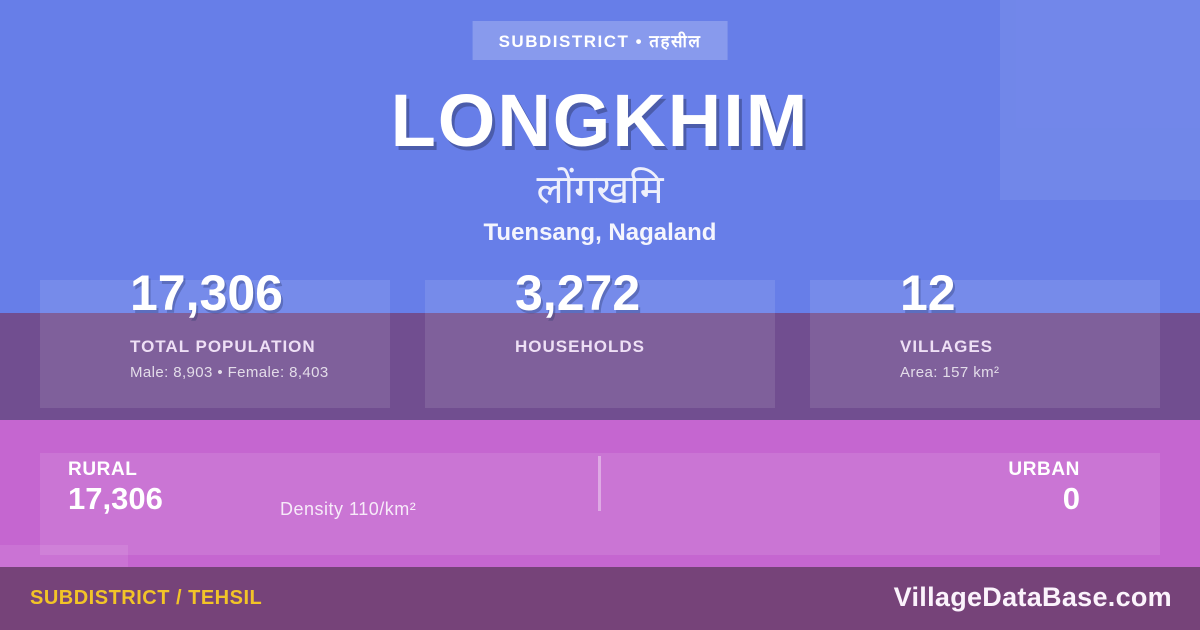  Describe the element at coordinates (206, 293) in the screenshot. I see `total-population-value: 17,306` at that location.